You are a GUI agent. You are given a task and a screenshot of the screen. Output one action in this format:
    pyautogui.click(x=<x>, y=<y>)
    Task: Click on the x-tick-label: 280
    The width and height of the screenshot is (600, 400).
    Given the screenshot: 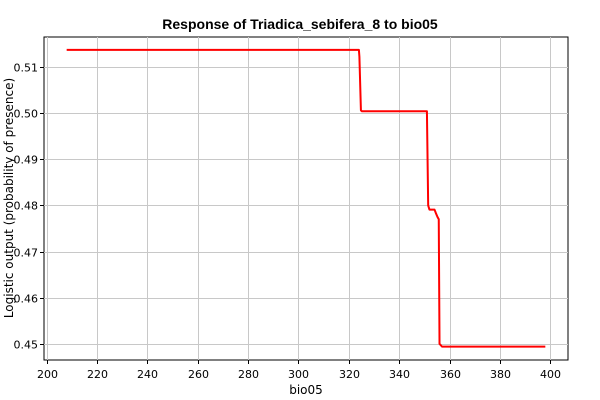 What is the action you would take?
    pyautogui.click(x=248, y=374)
    